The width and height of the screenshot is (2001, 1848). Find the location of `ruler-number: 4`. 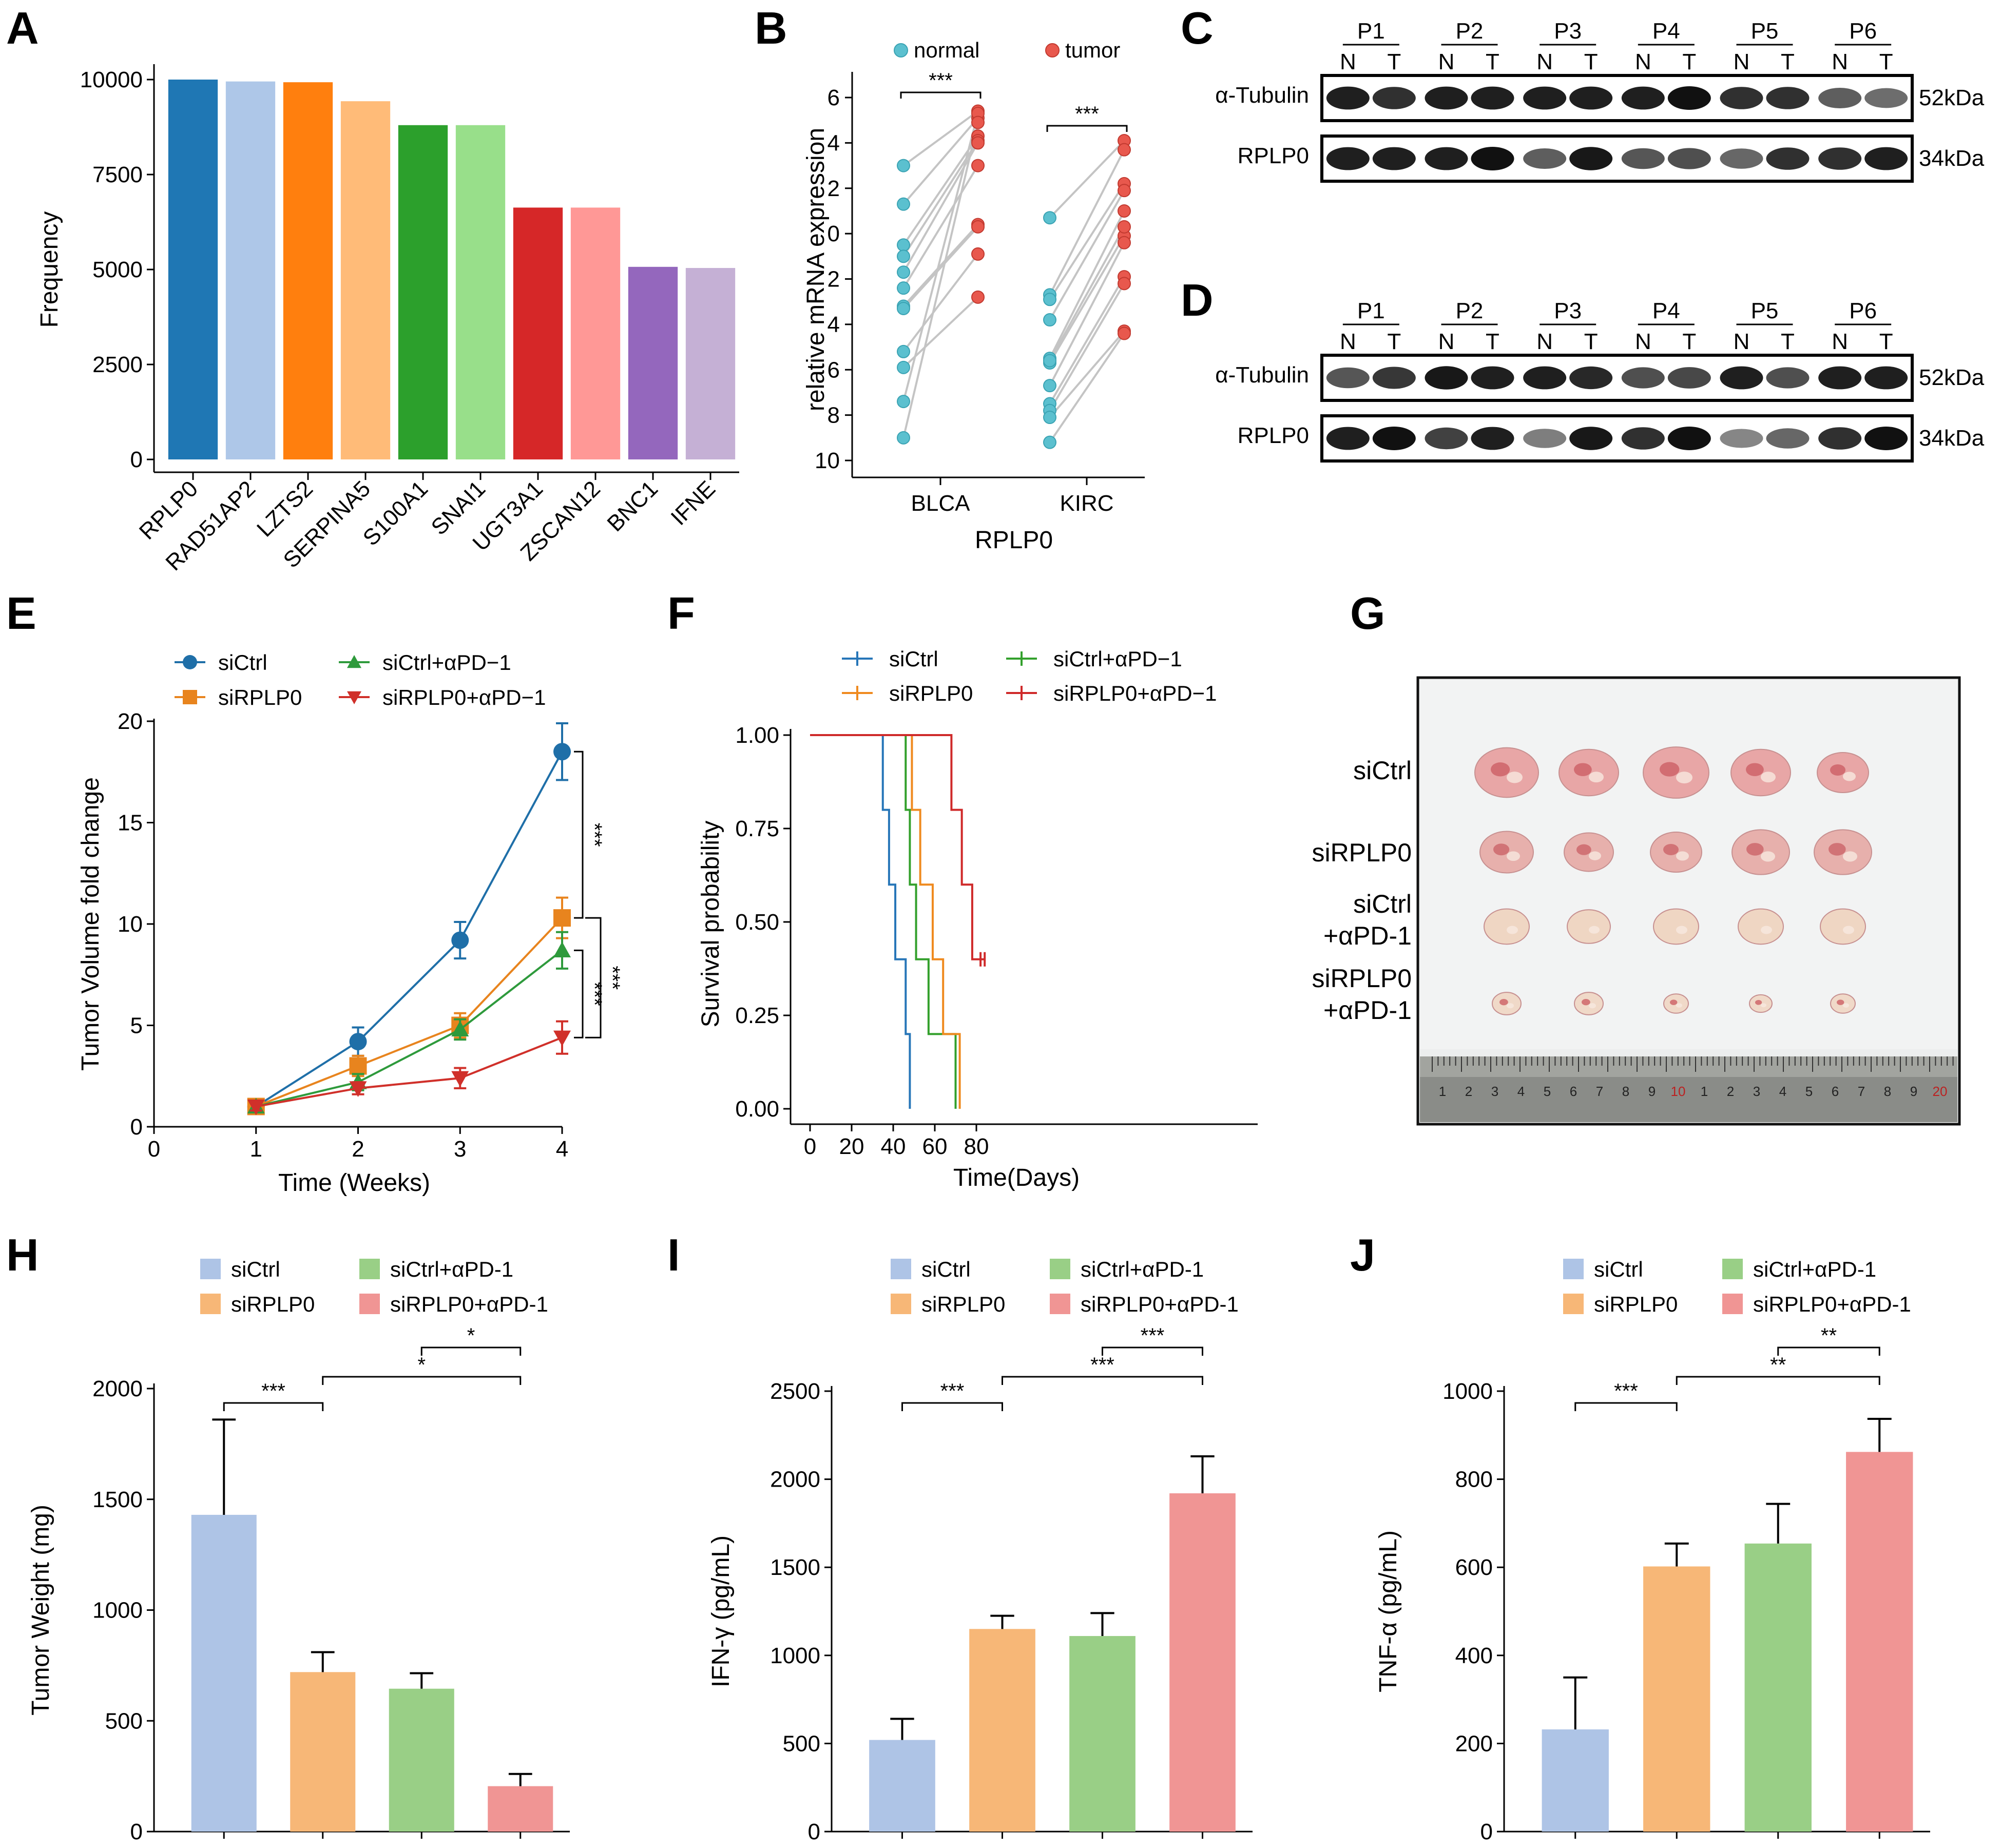

ruler-number: 4 is located at coordinates (1521, 1091).